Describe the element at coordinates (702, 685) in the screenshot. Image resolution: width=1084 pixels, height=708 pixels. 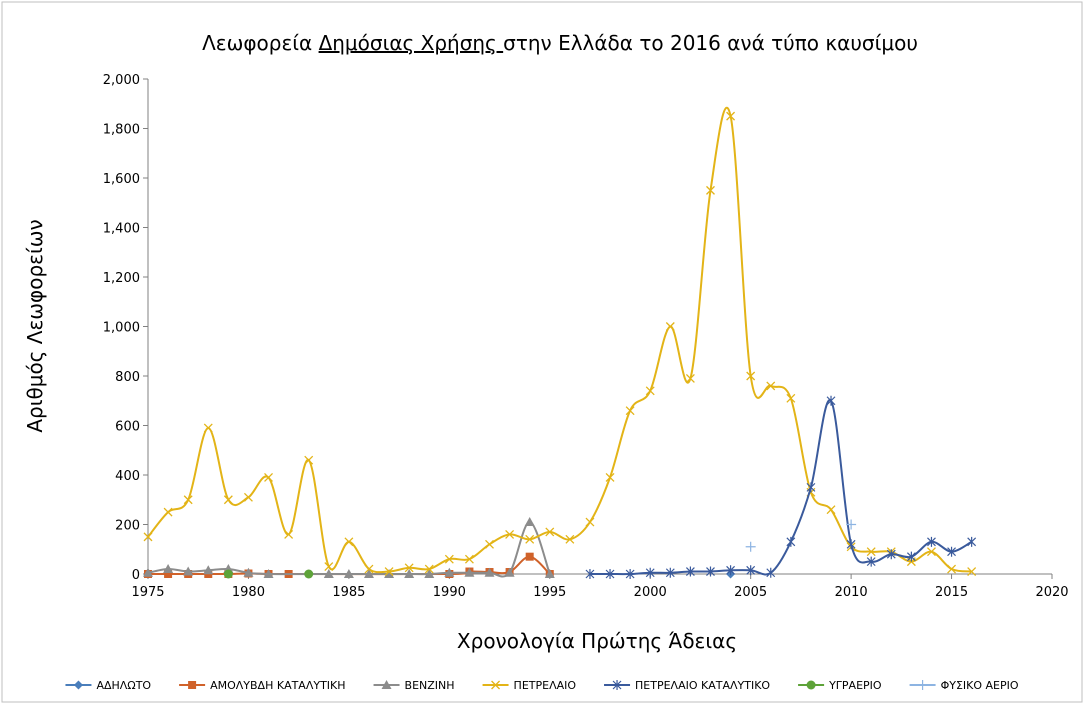
I see `legend-label: ΠΕΤΡΕΛΑΙΟ ΚΑΤΑΛΥΤΙΚΟ` at that location.